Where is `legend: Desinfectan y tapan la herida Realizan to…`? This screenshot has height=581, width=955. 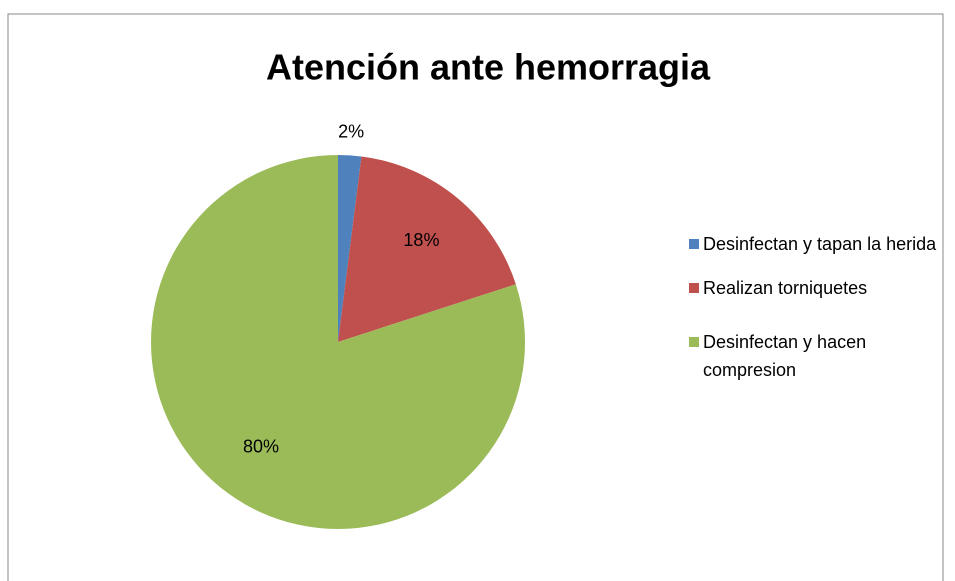
legend: Desinfectan y tapan la herida Realizan to… is located at coordinates (820, 307).